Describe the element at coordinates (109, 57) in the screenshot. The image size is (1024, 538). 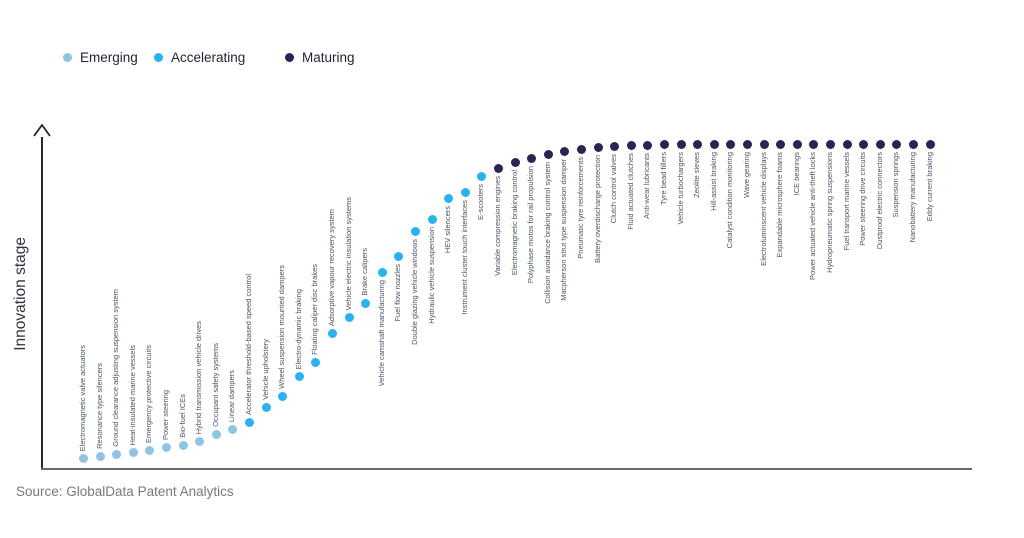
I see `legend-label-emerging: Emerging` at that location.